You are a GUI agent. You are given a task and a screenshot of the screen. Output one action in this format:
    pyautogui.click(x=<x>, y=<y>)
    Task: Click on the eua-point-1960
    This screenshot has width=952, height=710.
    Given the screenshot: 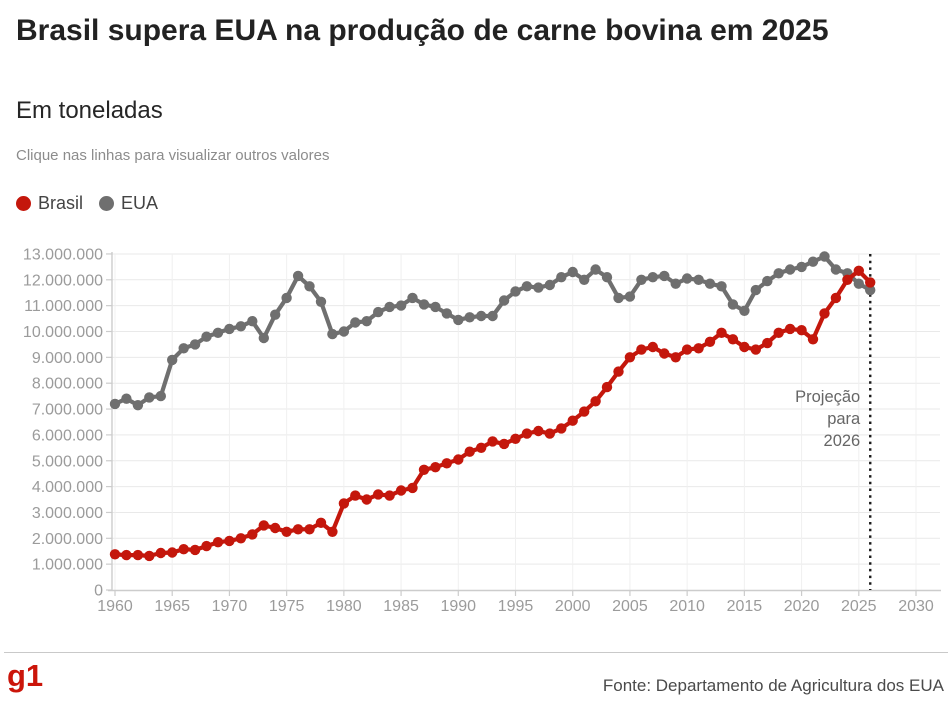 What is the action you would take?
    pyautogui.click(x=115, y=404)
    